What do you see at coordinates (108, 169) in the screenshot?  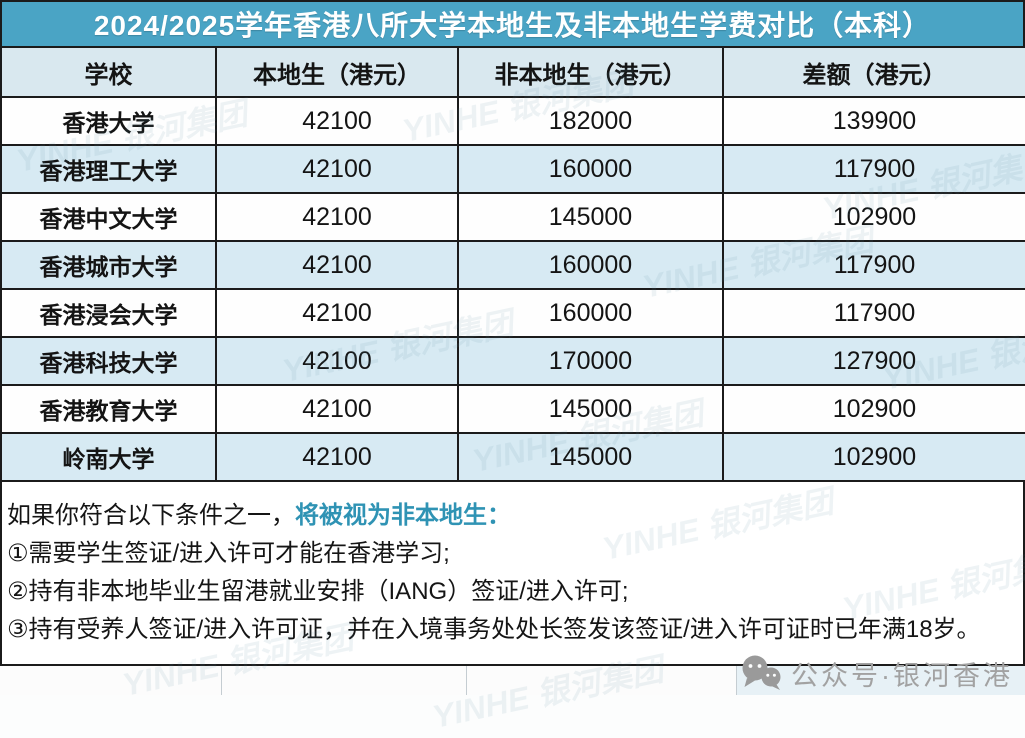 I see `cell-school: 香港理工大学` at bounding box center [108, 169].